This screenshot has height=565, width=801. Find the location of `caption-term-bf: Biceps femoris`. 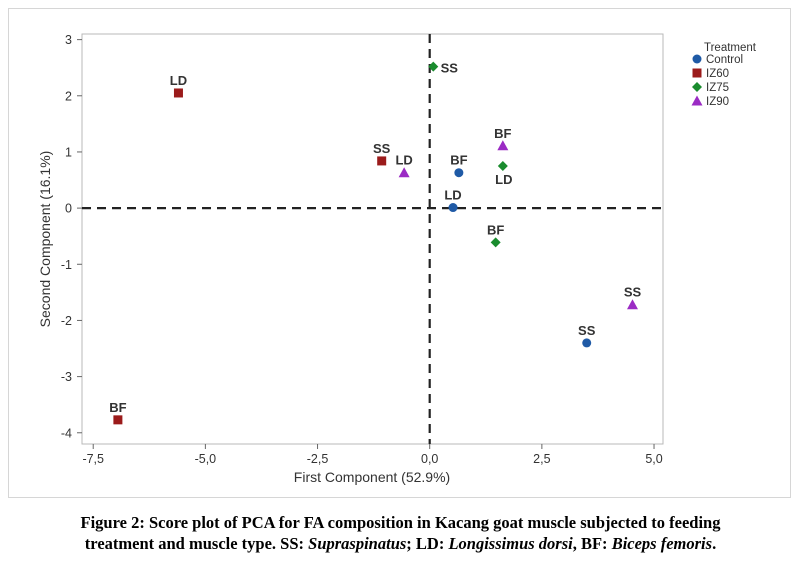

caption-term-bf: Biceps femoris is located at coordinates (662, 543).